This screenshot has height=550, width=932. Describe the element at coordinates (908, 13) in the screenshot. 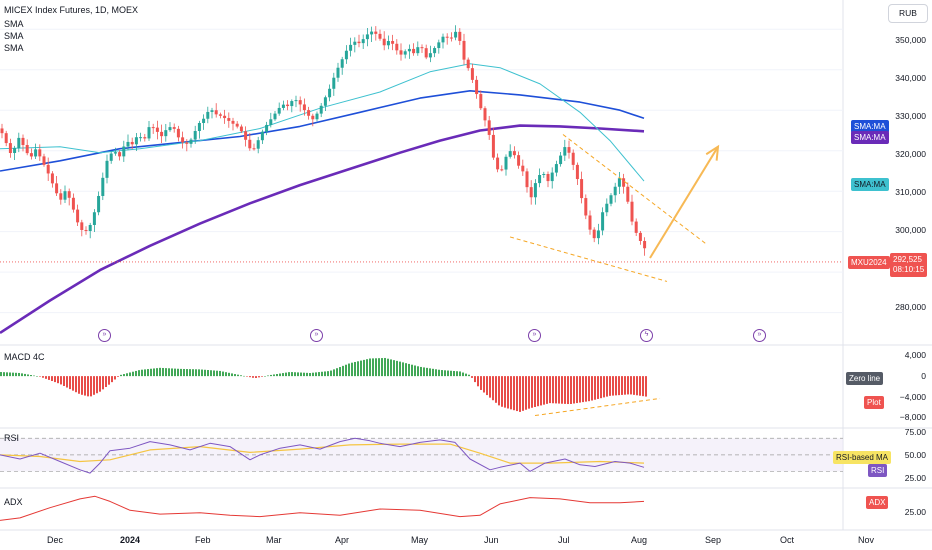

I see `currency-button: RUB` at that location.